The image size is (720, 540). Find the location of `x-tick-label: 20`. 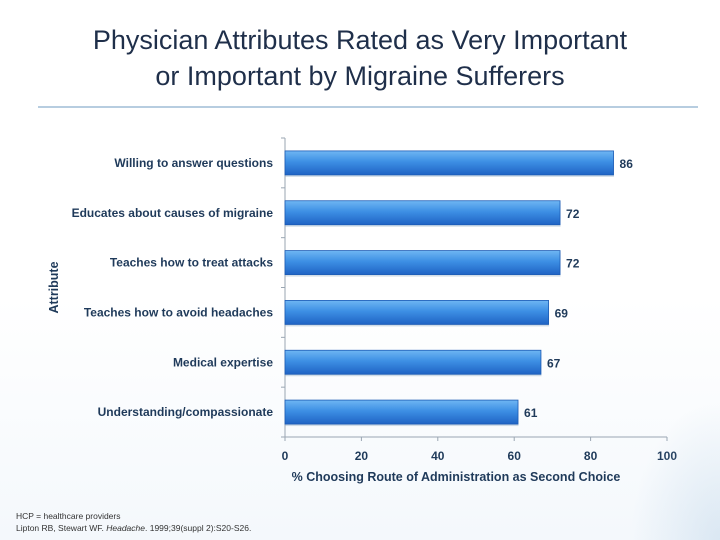

x-tick-label: 20 is located at coordinates (362, 456).